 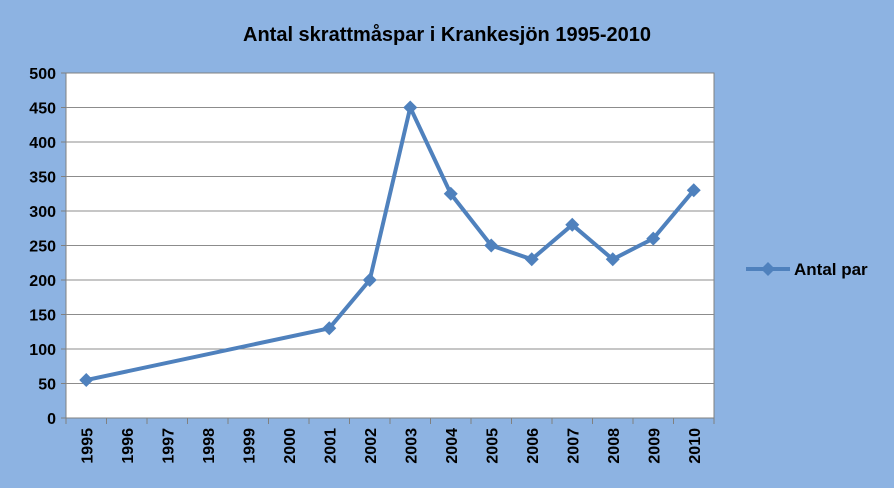 What do you see at coordinates (693, 190) in the screenshot?
I see `data-point-2010` at bounding box center [693, 190].